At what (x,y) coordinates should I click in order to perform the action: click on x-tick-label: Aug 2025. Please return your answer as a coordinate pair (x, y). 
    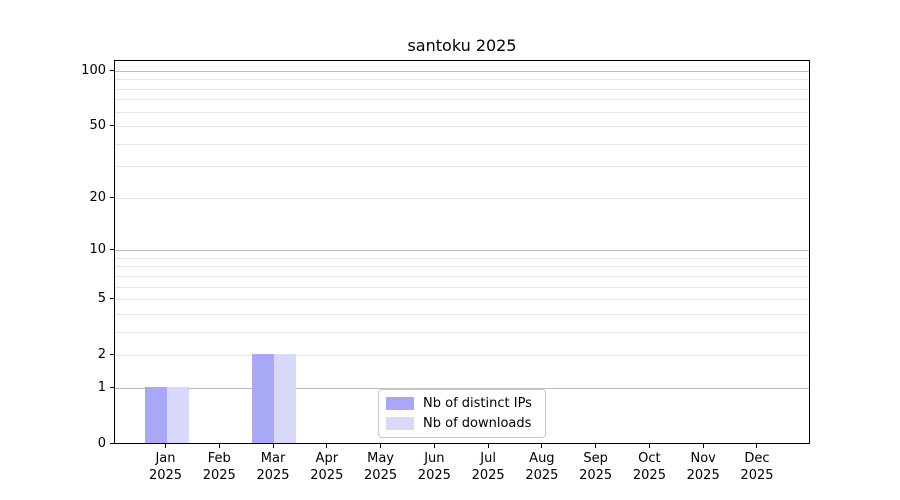
    Looking at the image, I should click on (542, 467).